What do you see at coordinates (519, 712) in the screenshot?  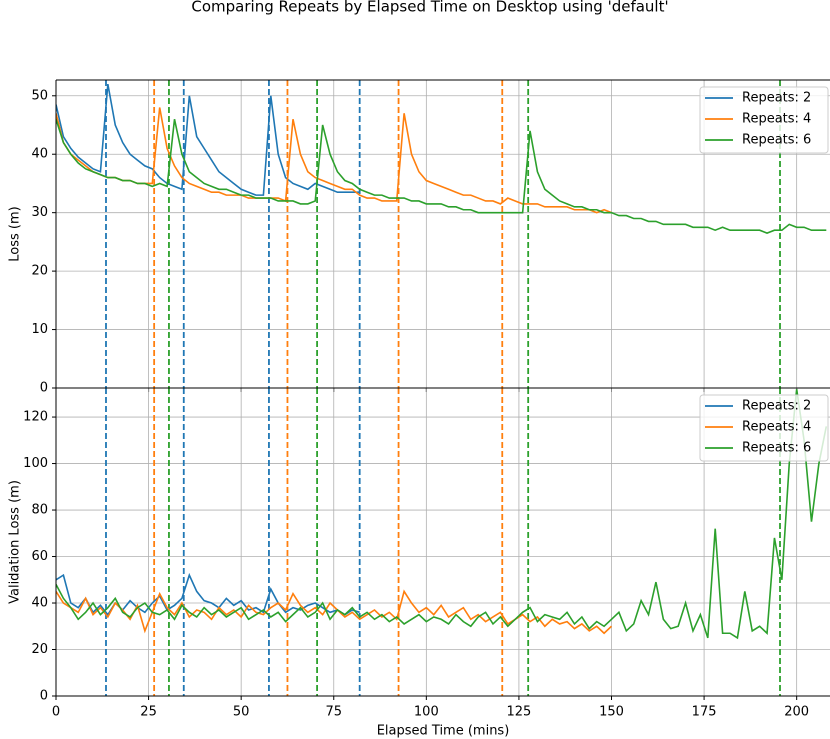 I see `x-tick-label: 125` at bounding box center [519, 712].